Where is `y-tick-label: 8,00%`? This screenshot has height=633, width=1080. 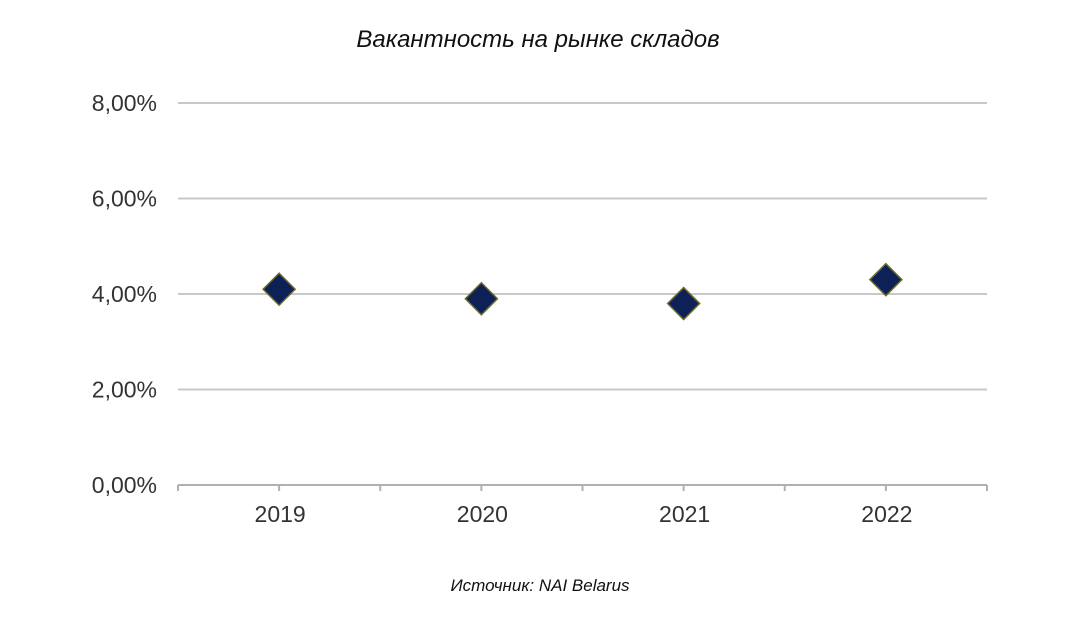
y-tick-label: 8,00% is located at coordinates (124, 103).